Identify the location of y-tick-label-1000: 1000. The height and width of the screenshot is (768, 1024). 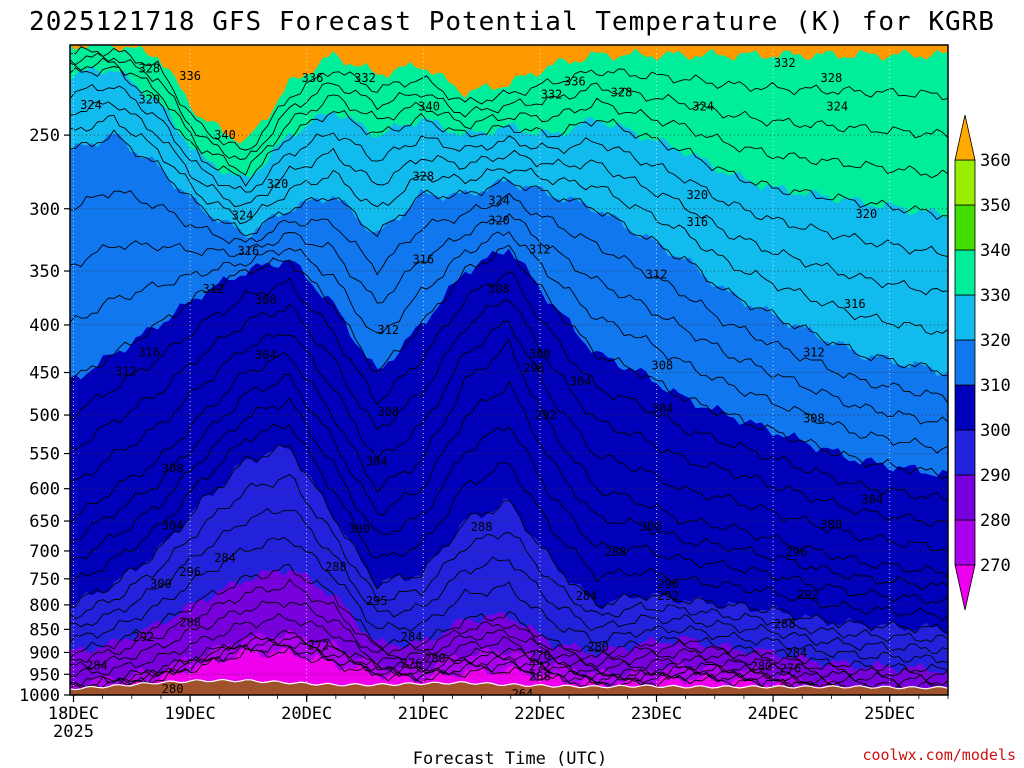
(39, 696).